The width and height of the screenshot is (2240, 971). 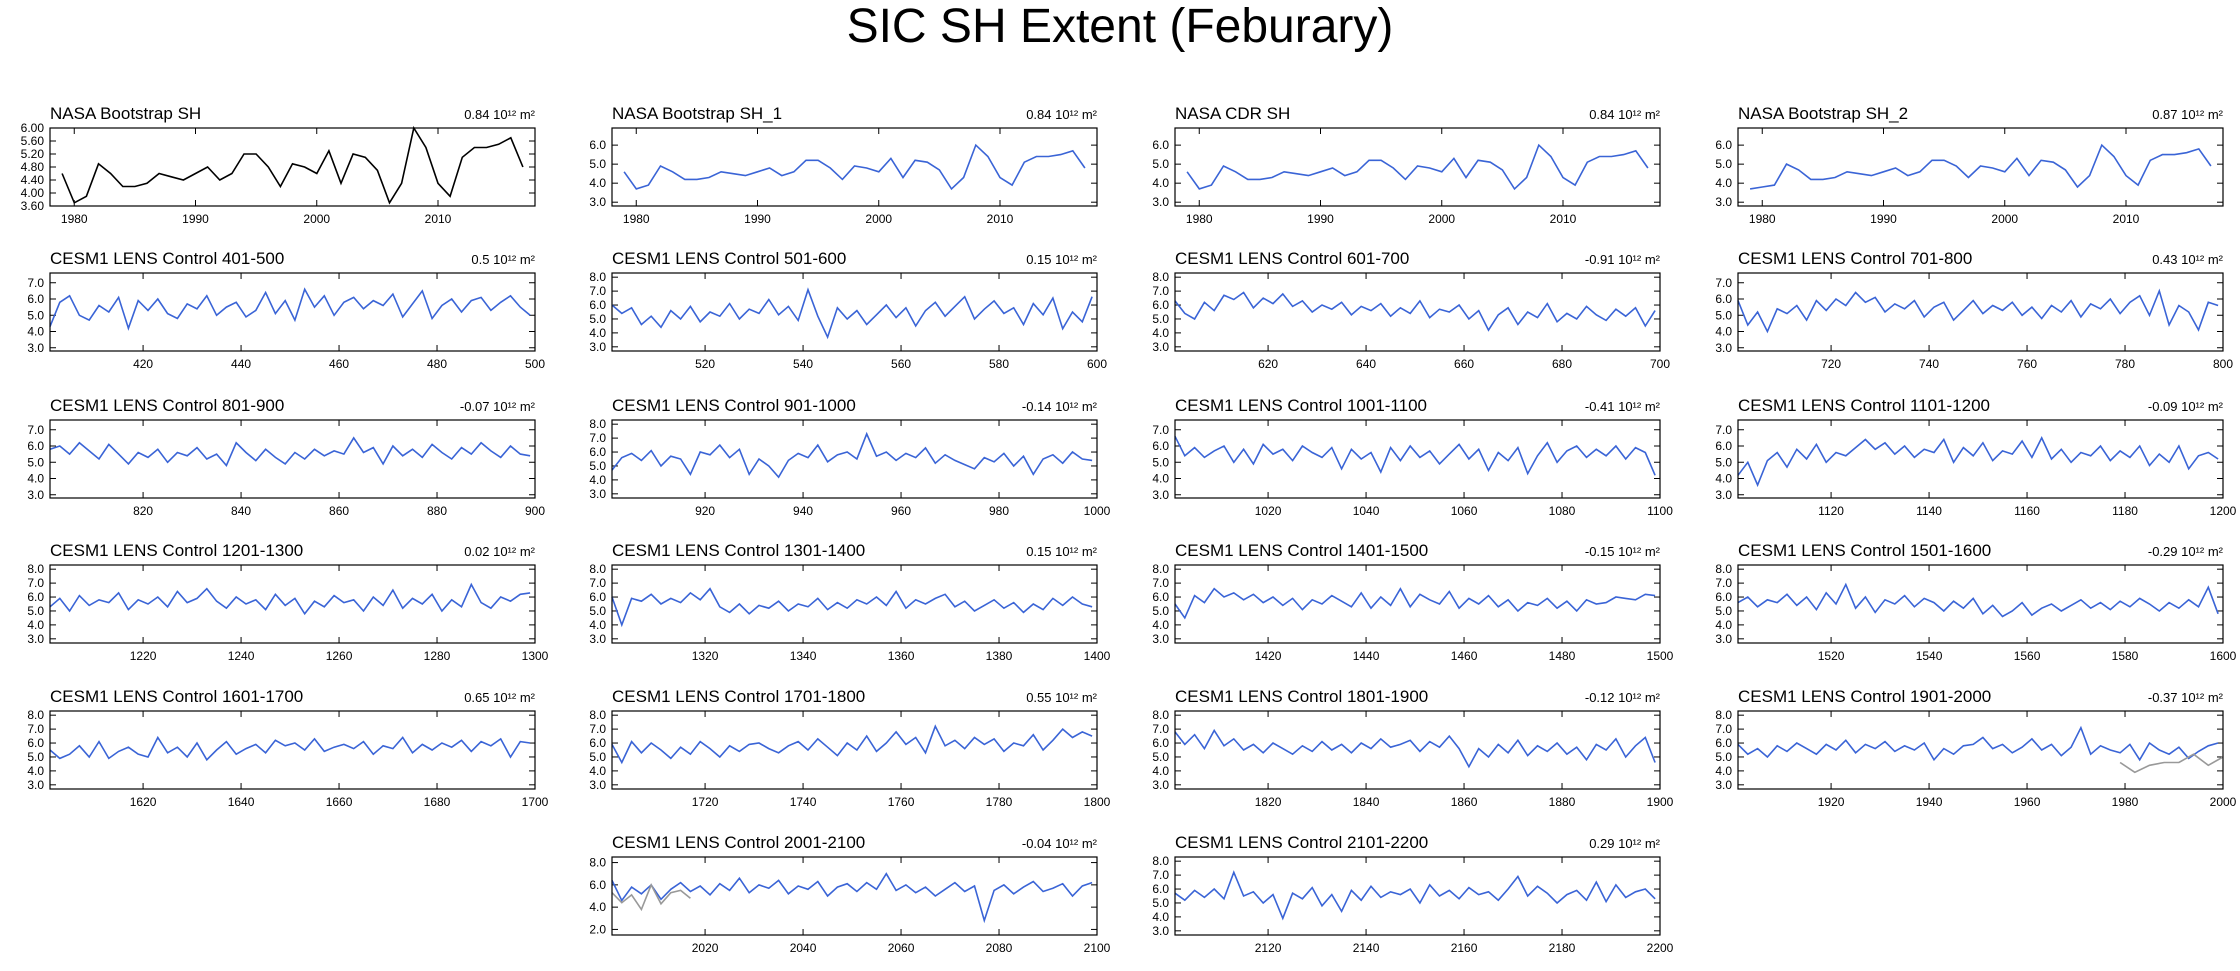 I want to click on x-tick-label: 1700, so click(x=535, y=802).